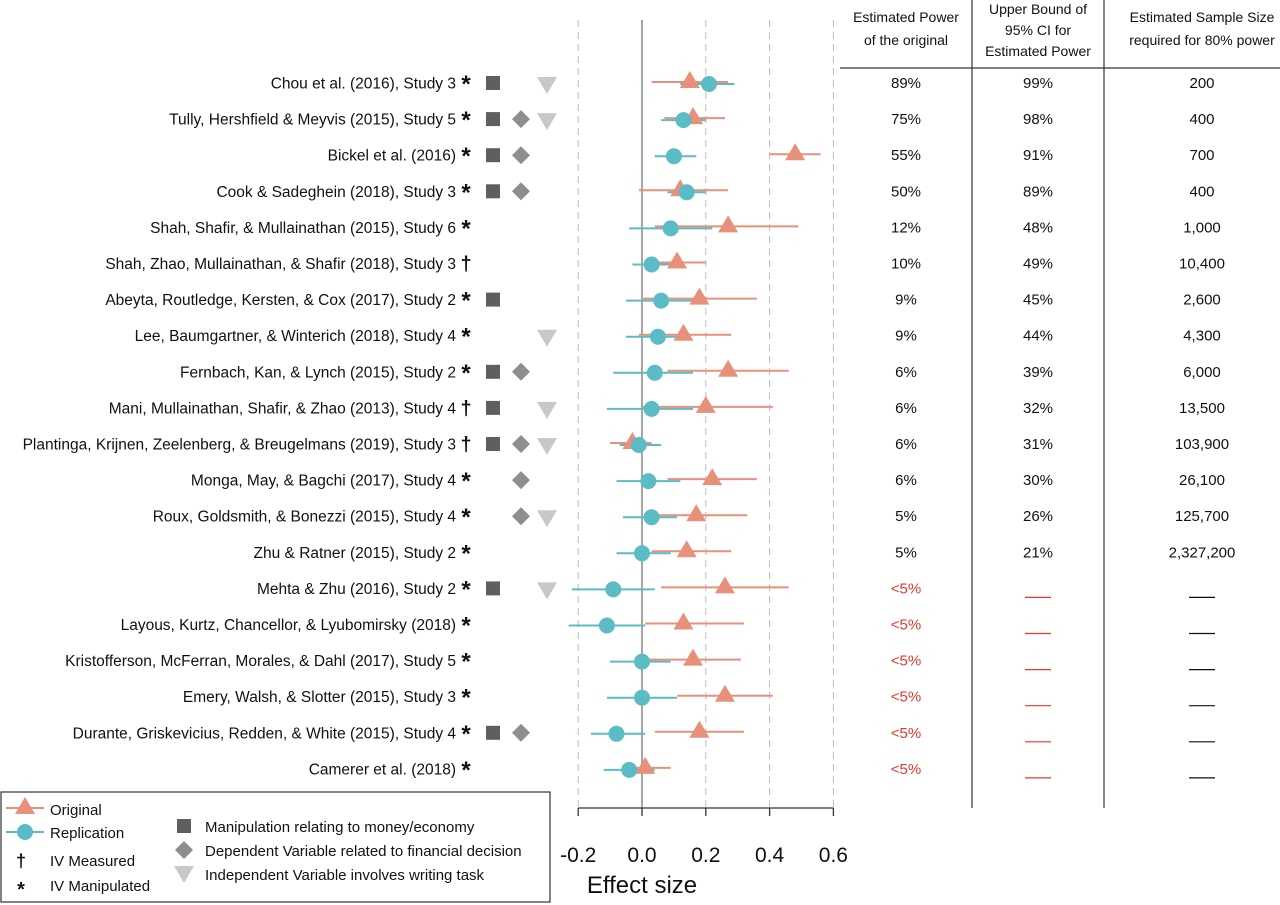  I want to click on study-row: Camerer et al. (2018) * <5%, so click(762, 770).